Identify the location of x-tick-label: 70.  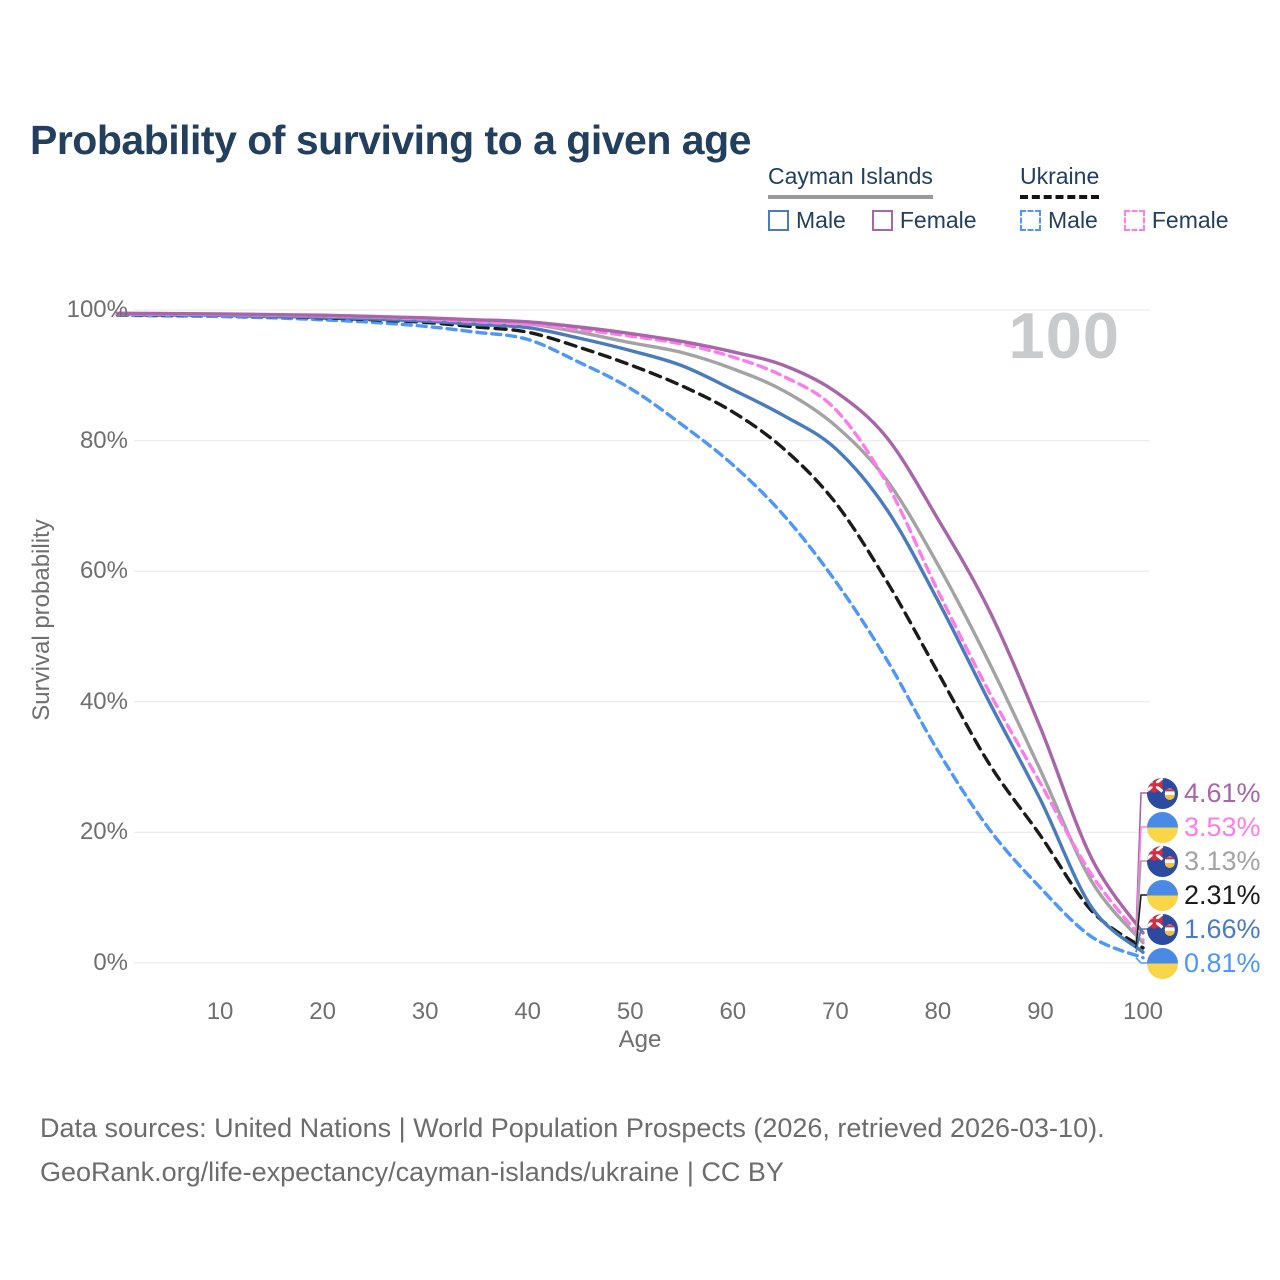
(835, 1011).